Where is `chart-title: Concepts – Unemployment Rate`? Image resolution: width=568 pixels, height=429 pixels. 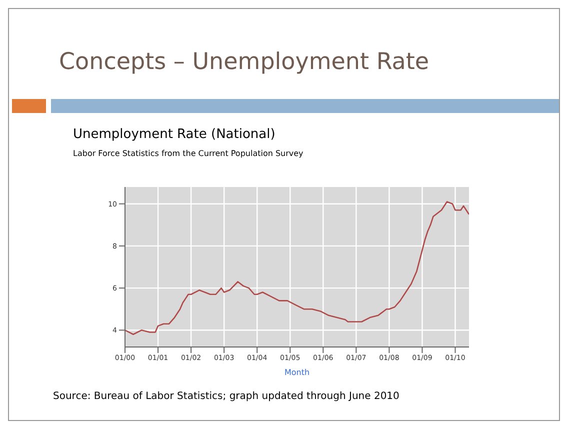 chart-title: Concepts – Unemployment Rate is located at coordinates (244, 62).